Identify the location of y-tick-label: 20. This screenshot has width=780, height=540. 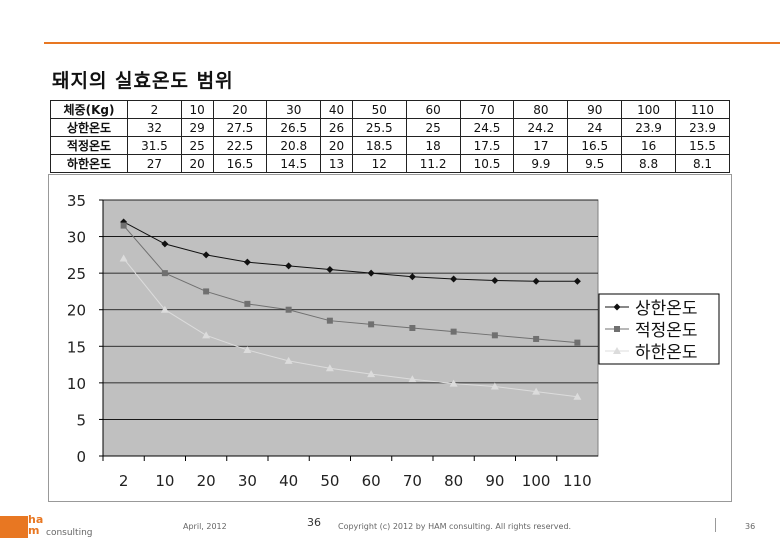
(76, 311).